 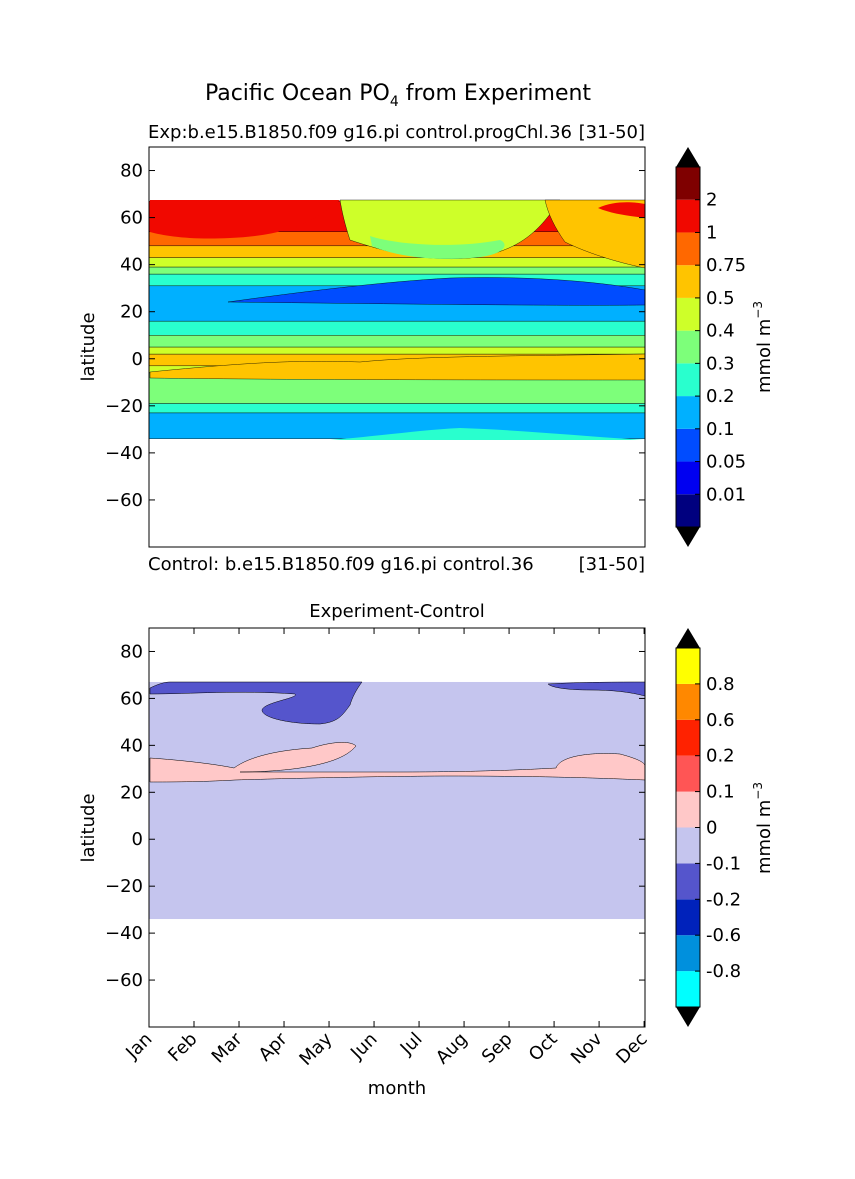 What do you see at coordinates (131, 312) in the screenshot?
I see `top-ytick-label-3: 20` at bounding box center [131, 312].